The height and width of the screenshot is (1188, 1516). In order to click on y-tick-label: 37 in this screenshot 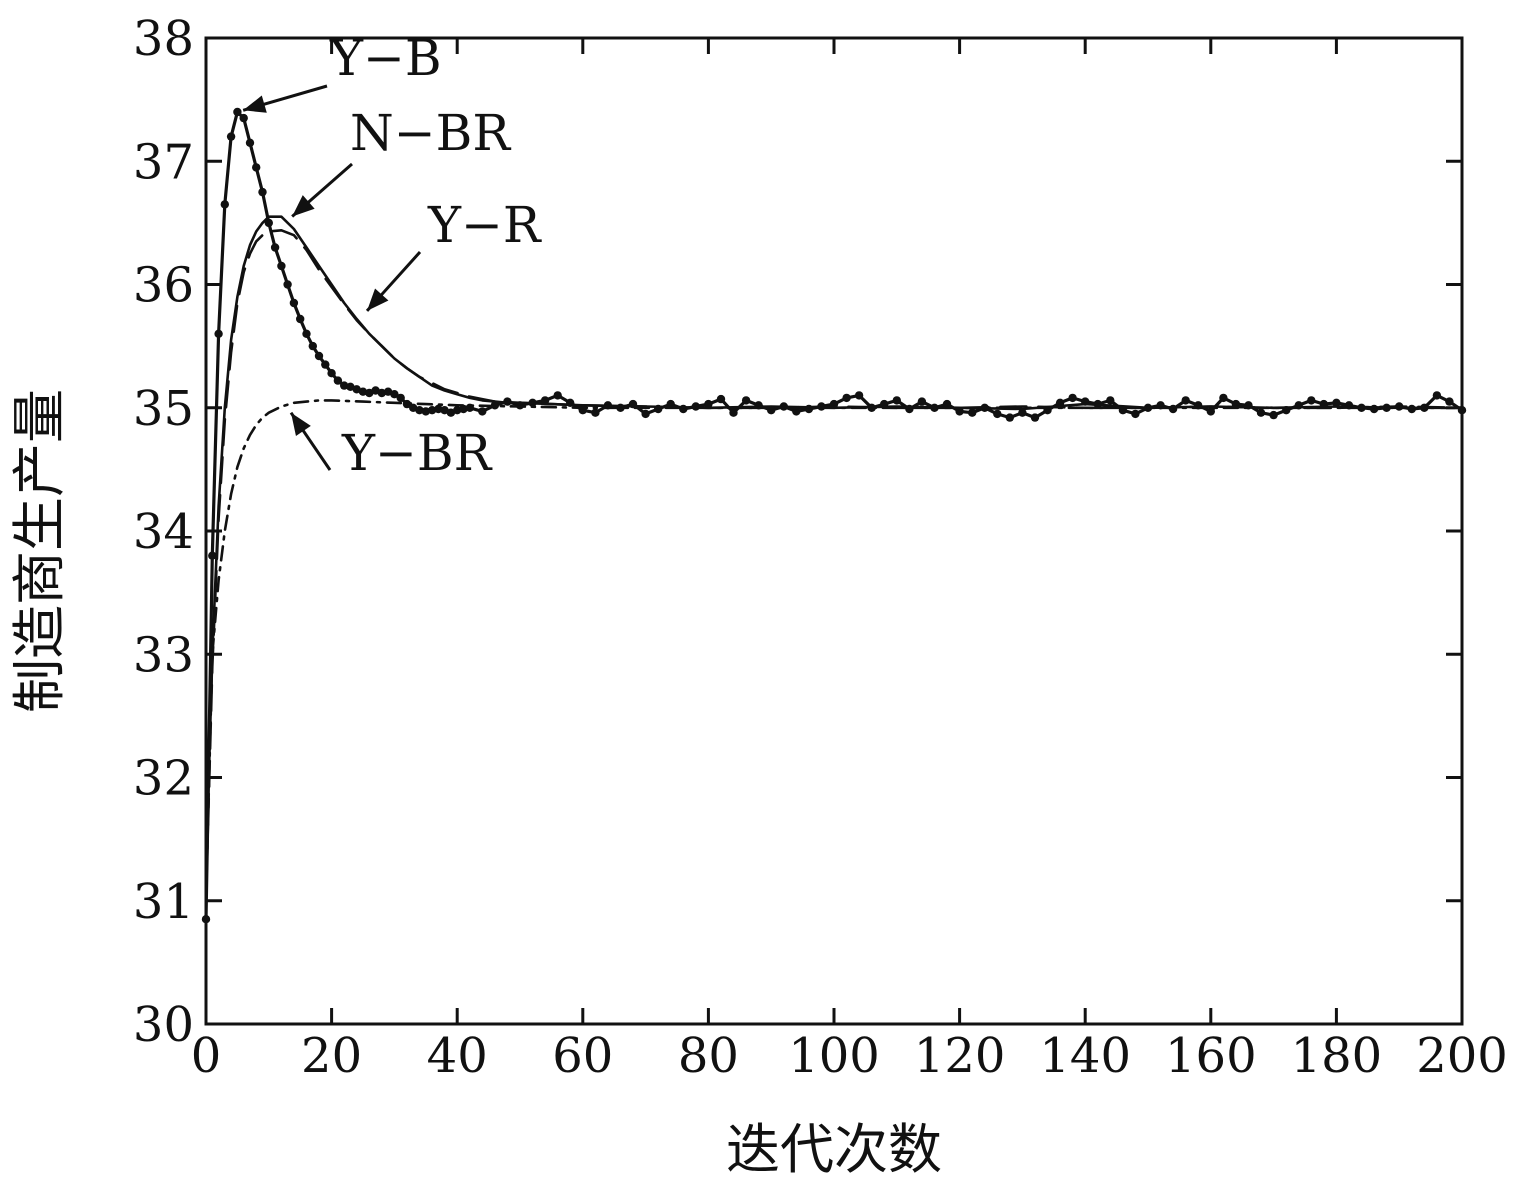, I will do `click(163, 162)`.